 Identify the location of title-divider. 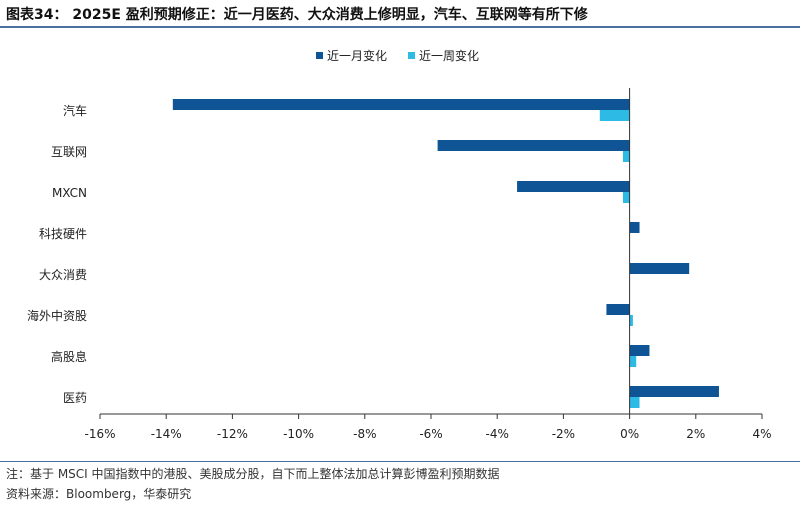
(400, 27).